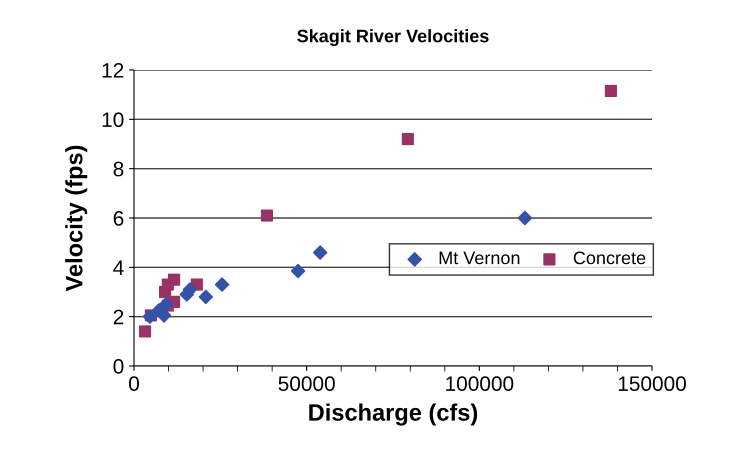 The width and height of the screenshot is (737, 461). Describe the element at coordinates (113, 120) in the screenshot. I see `y-tick-label: 10` at that location.